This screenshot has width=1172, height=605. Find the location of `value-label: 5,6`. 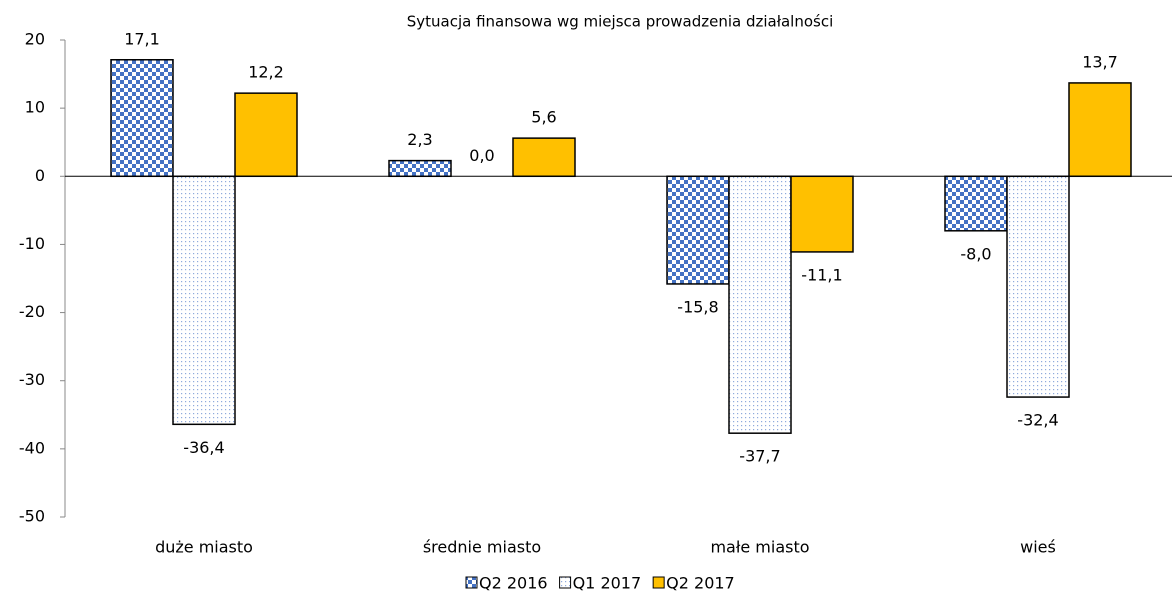

value-label: 5,6 is located at coordinates (543, 117).